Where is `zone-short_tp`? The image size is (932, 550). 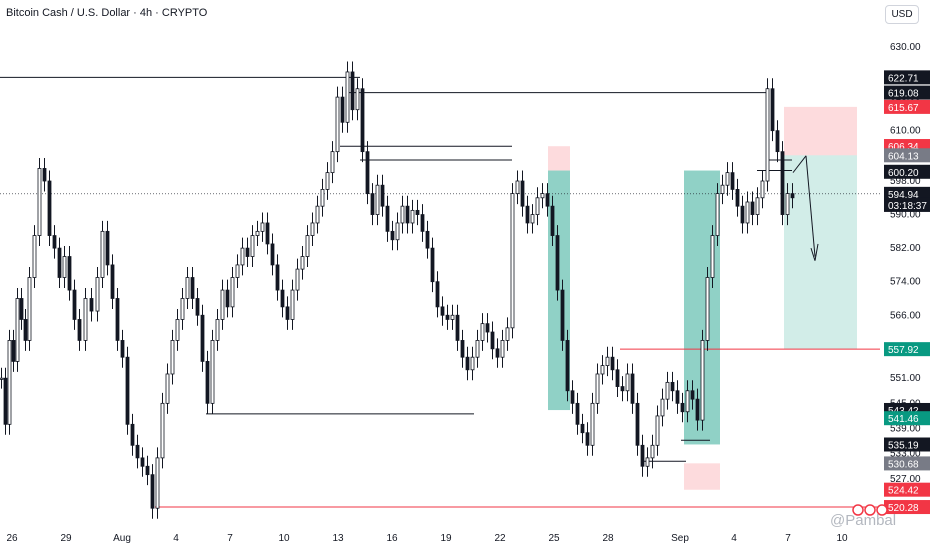
zone-short_tp is located at coordinates (820, 252).